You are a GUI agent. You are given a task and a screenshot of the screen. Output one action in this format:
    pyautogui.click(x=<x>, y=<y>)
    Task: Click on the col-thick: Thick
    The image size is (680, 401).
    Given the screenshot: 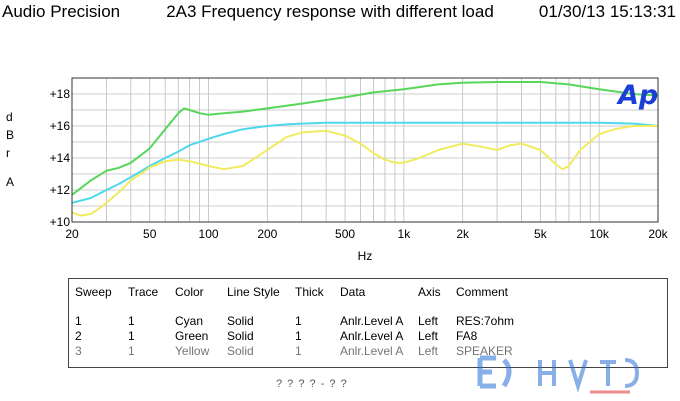 What is the action you would take?
    pyautogui.click(x=309, y=291)
    